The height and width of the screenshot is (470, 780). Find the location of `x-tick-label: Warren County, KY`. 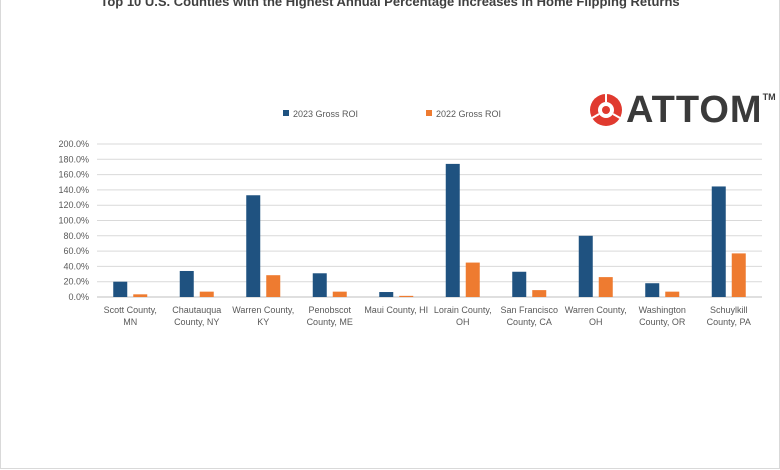

x-tick-label: Warren County, KY is located at coordinates (263, 316).